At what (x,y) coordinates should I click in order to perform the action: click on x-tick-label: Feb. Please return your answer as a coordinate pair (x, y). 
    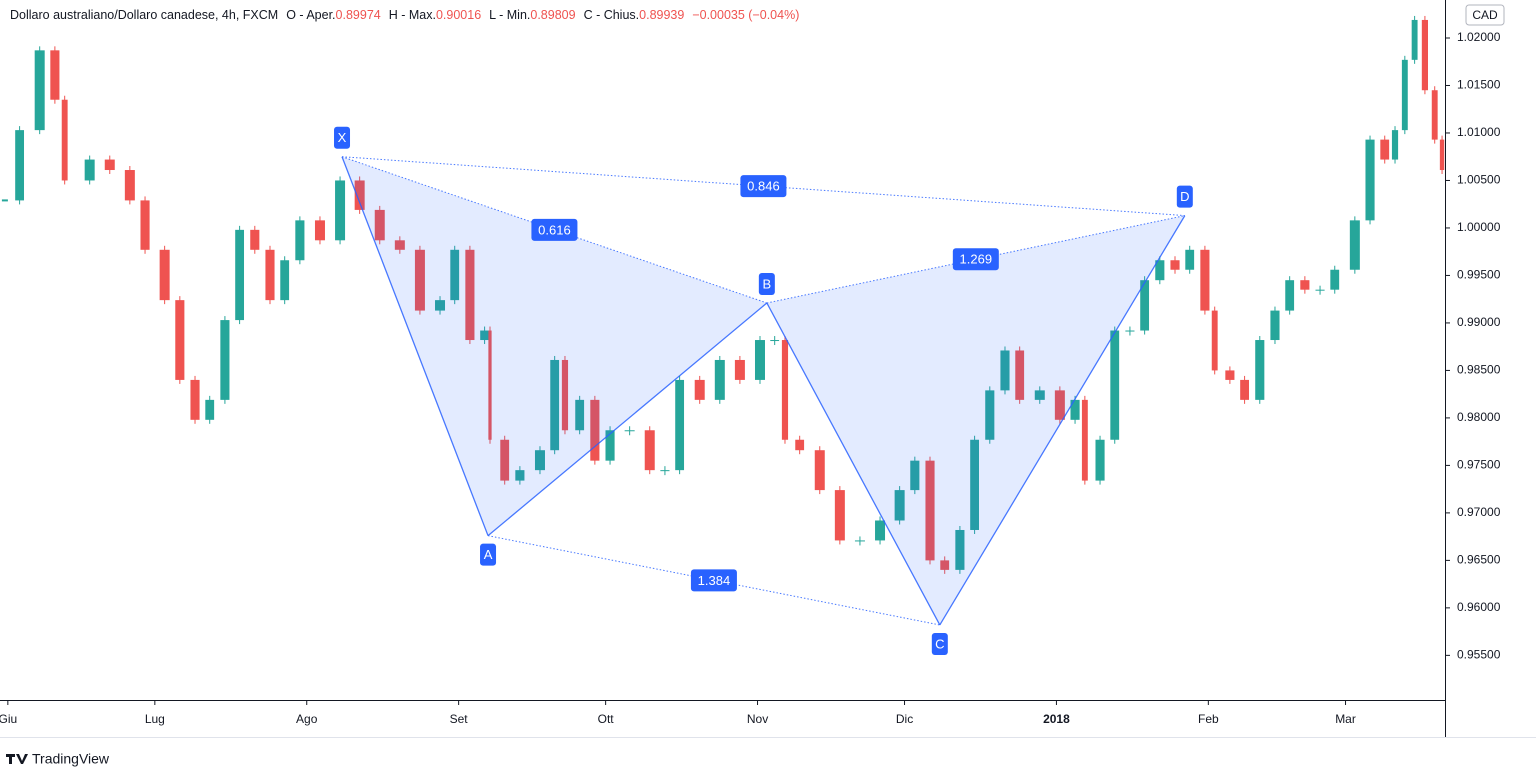
    Looking at the image, I should click on (1208, 719).